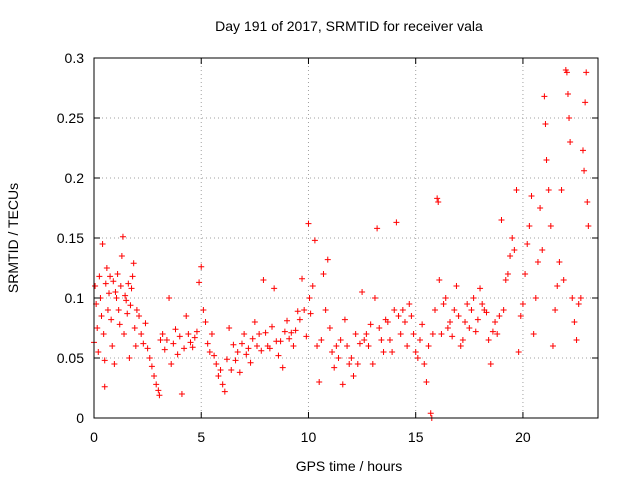 The height and width of the screenshot is (480, 640). Describe the element at coordinates (201, 437) in the screenshot. I see `x-tick-label: 5` at that location.